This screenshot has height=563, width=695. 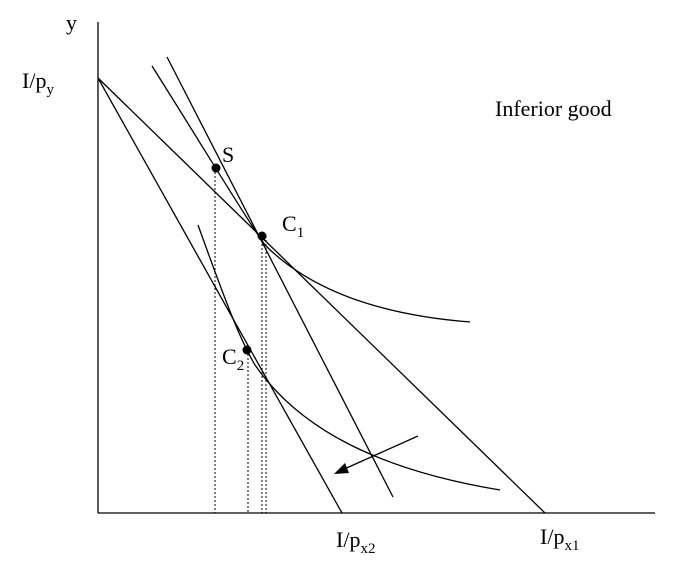 I want to click on label-c1: C1, so click(x=293, y=226).